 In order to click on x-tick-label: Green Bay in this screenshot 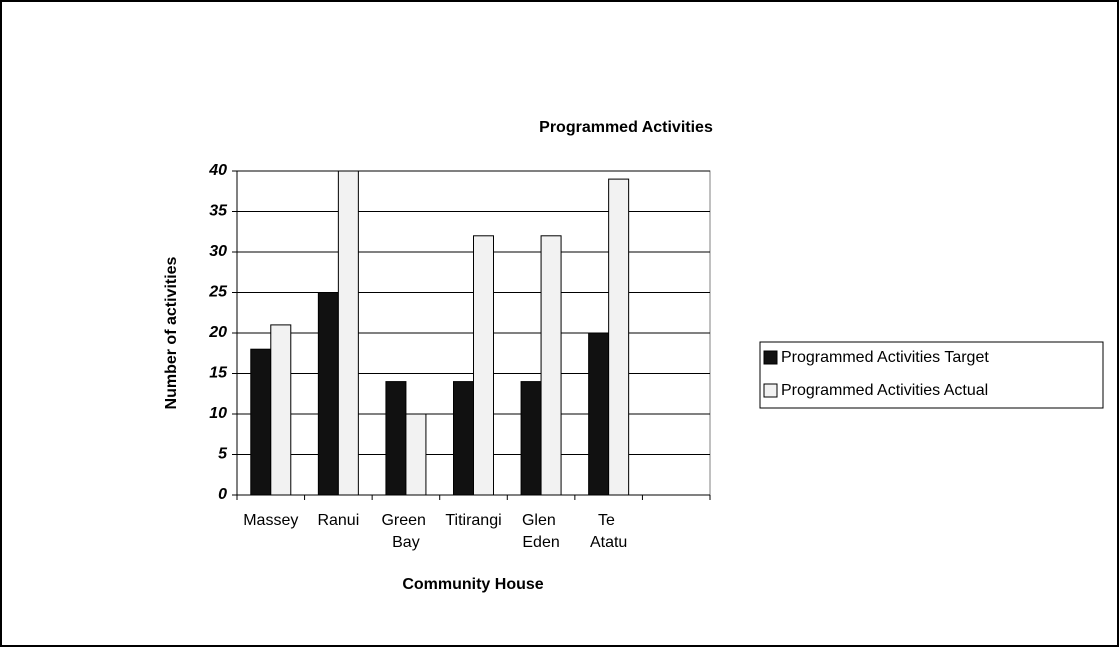, I will do `click(405, 531)`.